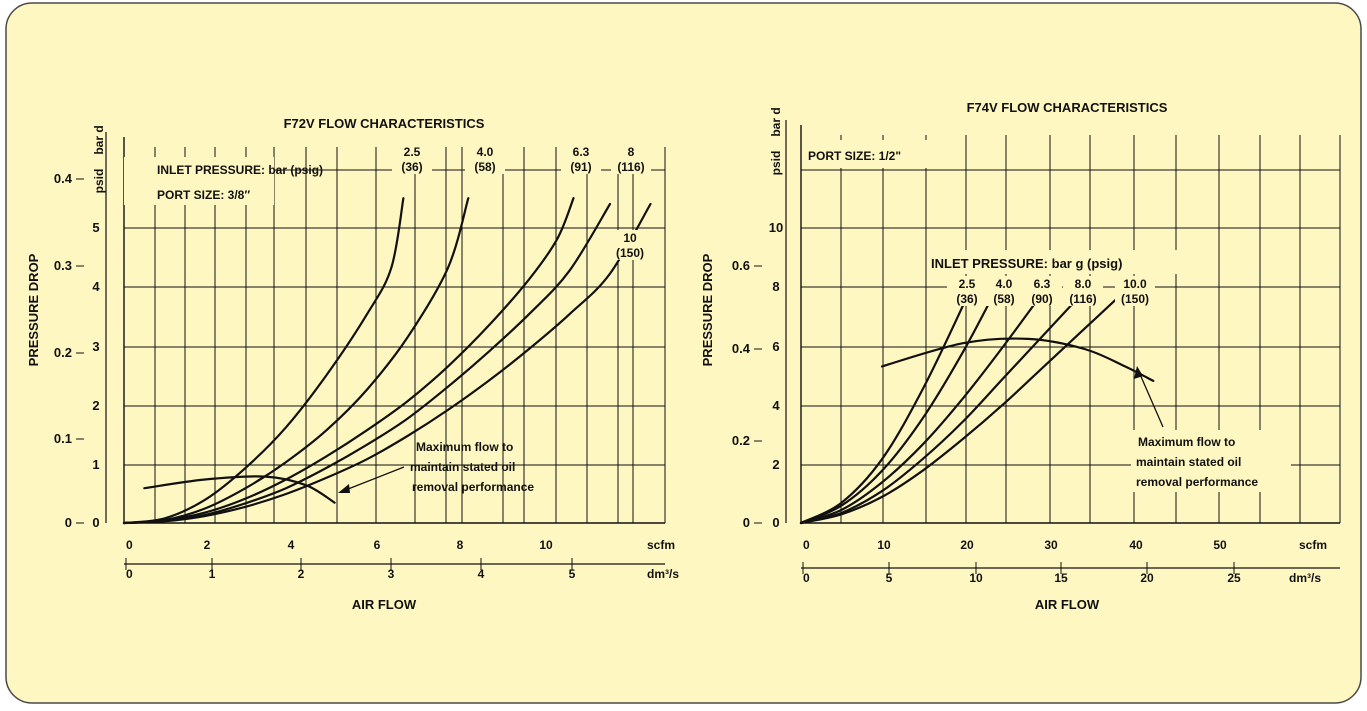 The image size is (1367, 711). I want to click on scfm-tick-label: 6, so click(377, 545).